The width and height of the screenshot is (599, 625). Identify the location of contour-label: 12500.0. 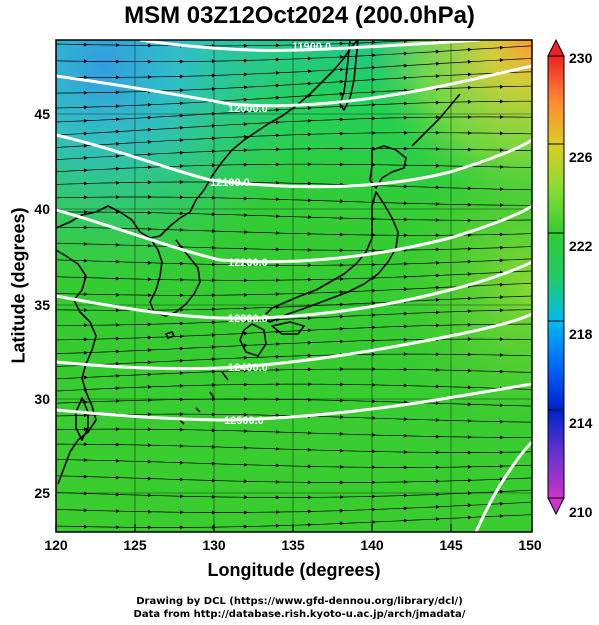
(244, 421).